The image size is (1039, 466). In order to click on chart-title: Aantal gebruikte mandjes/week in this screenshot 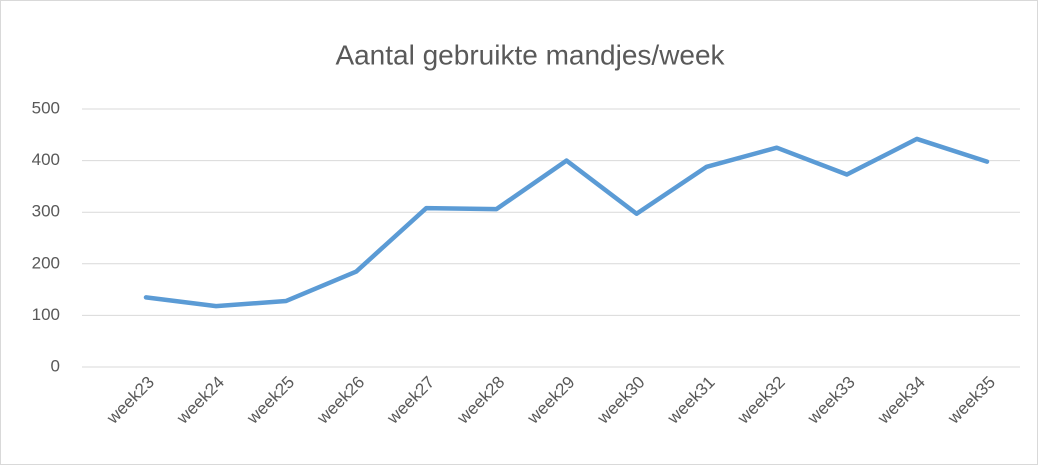, I will do `click(530, 54)`.